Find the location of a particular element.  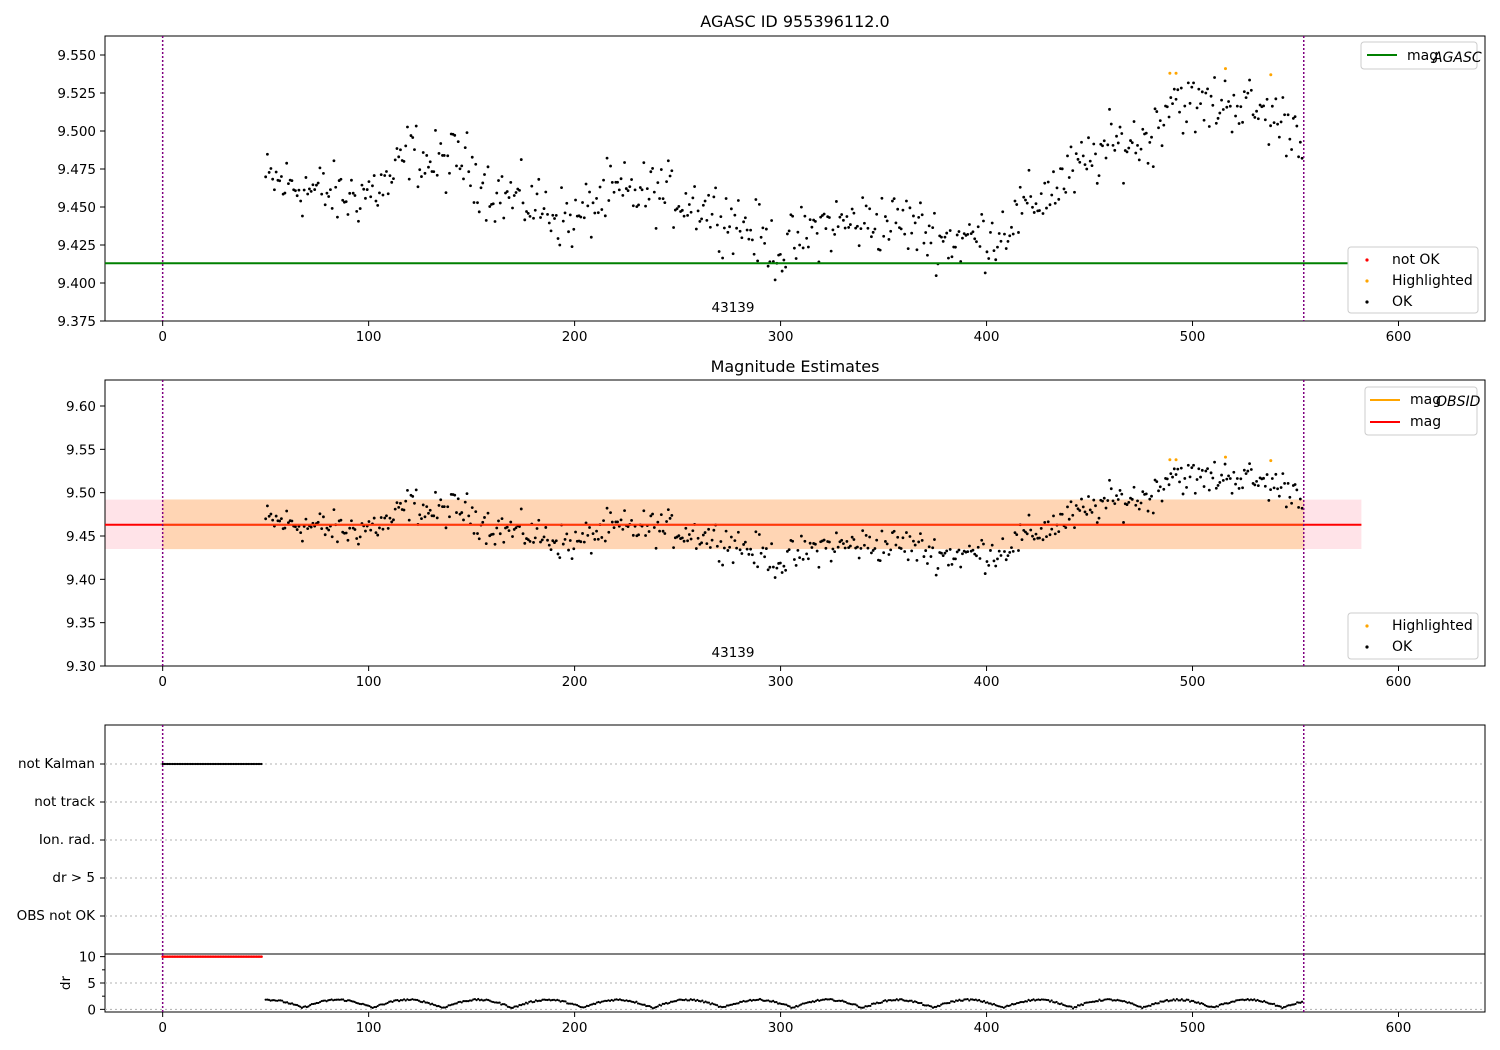

panel-agasc-line-legend: mag AGASC is located at coordinates (1421, 55).